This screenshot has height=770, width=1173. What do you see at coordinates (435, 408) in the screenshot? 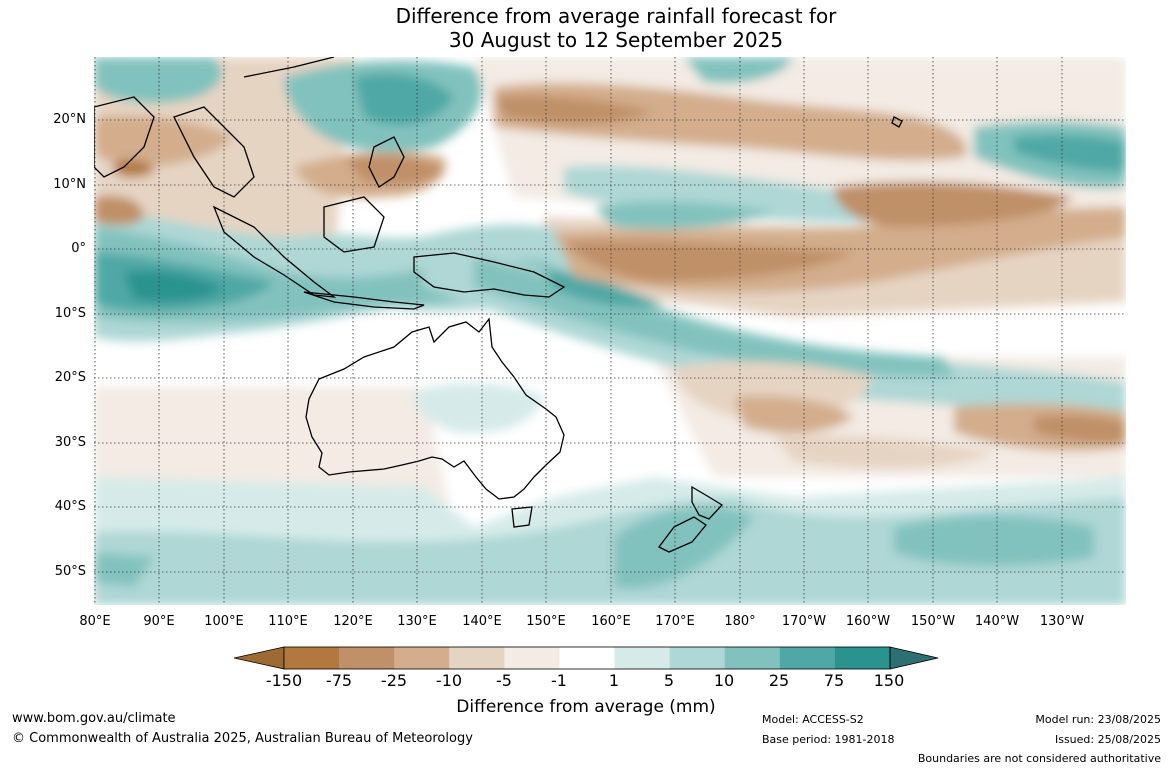
I see `australia-coast` at bounding box center [435, 408].